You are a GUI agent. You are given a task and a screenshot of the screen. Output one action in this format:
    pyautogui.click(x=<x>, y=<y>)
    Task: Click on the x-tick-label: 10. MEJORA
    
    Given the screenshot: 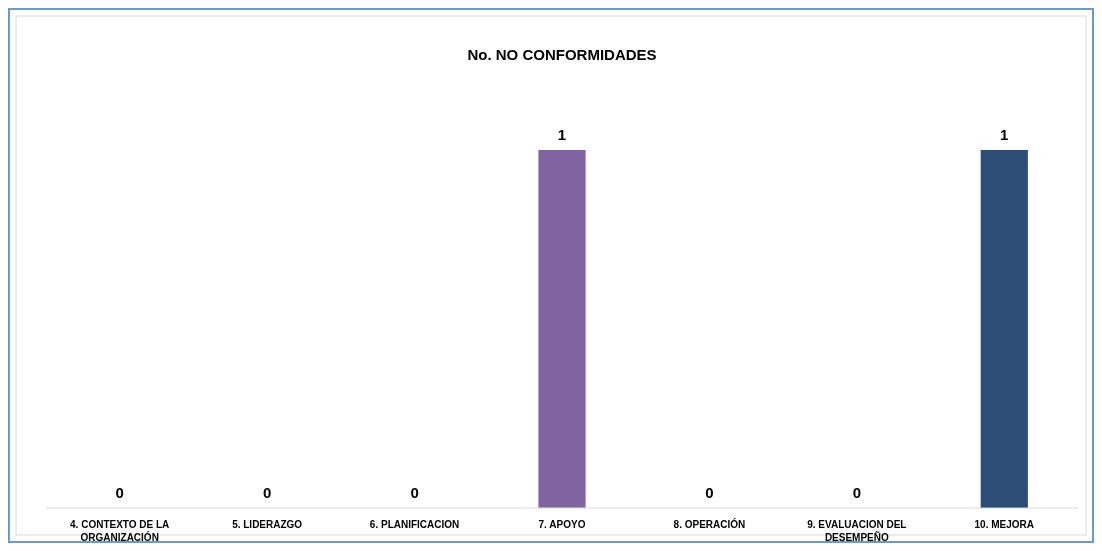 What is the action you would take?
    pyautogui.click(x=1004, y=524)
    